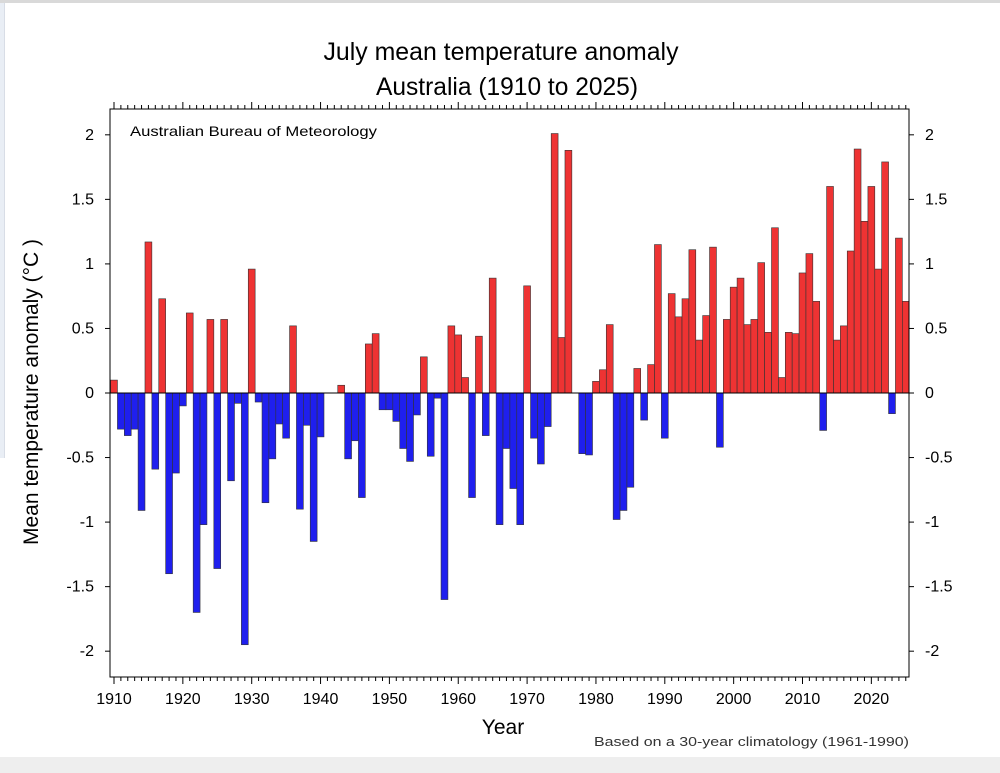 The height and width of the screenshot is (773, 1000). Describe the element at coordinates (768, 363) in the screenshot. I see `bar-2005` at that location.